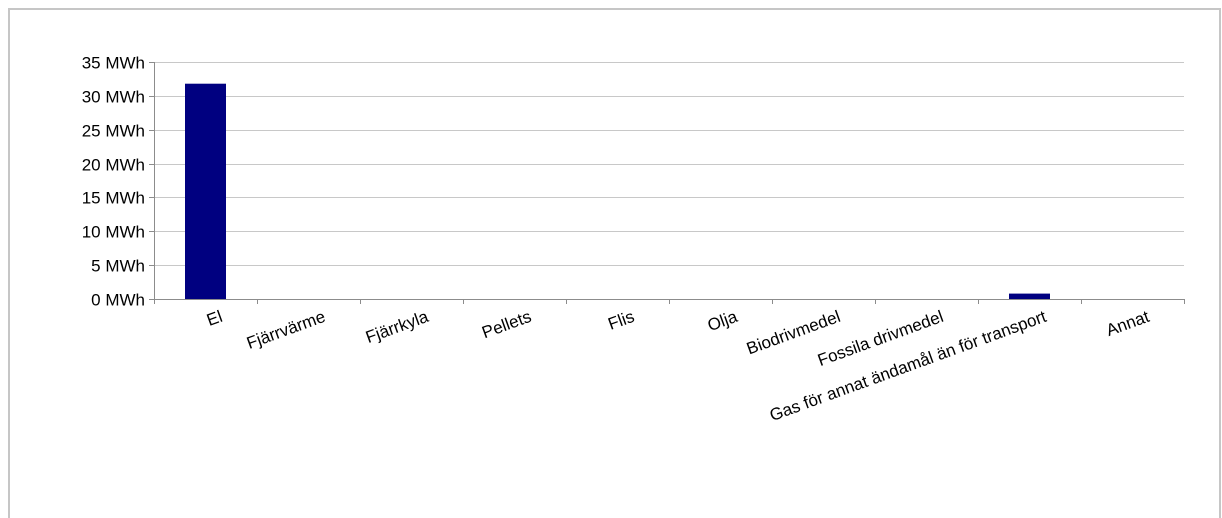 The width and height of the screenshot is (1222, 518). I want to click on x-tick-label: Olja, so click(722, 321).